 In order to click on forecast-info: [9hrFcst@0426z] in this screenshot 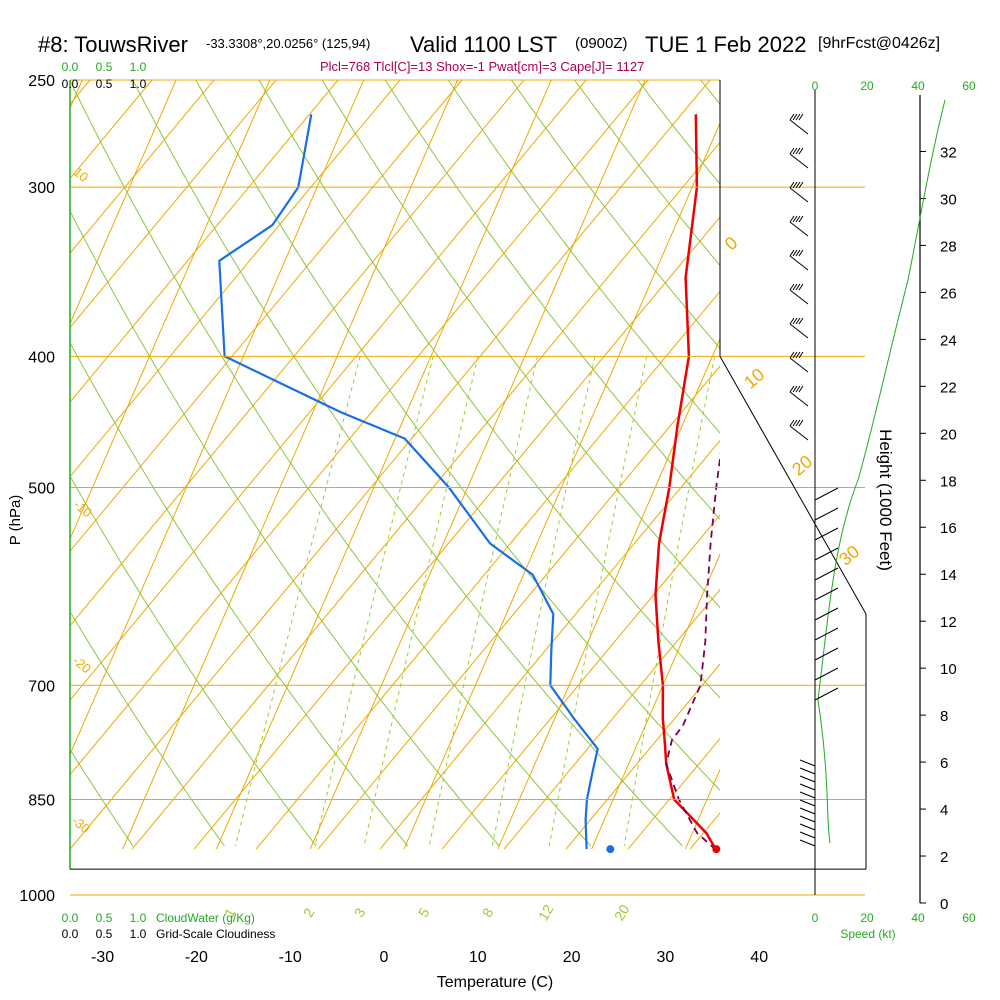, I will do `click(879, 43)`.